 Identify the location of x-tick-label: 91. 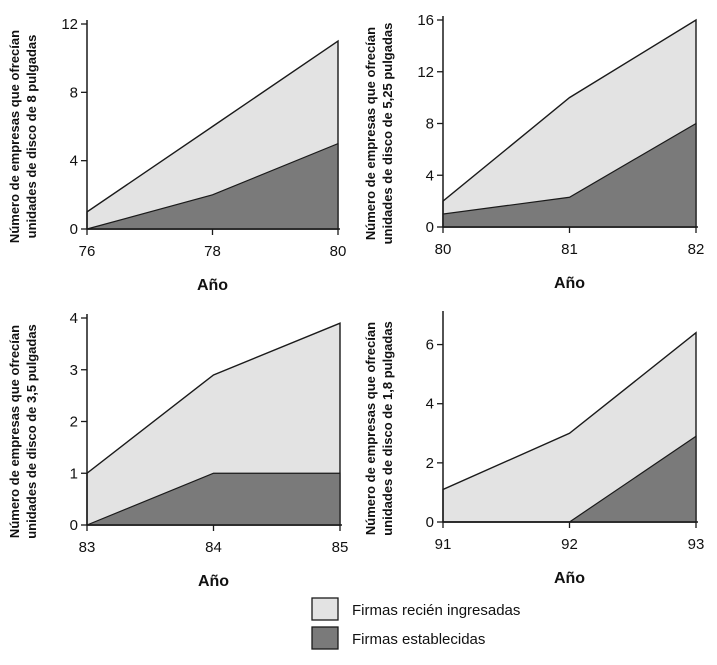
(443, 544).